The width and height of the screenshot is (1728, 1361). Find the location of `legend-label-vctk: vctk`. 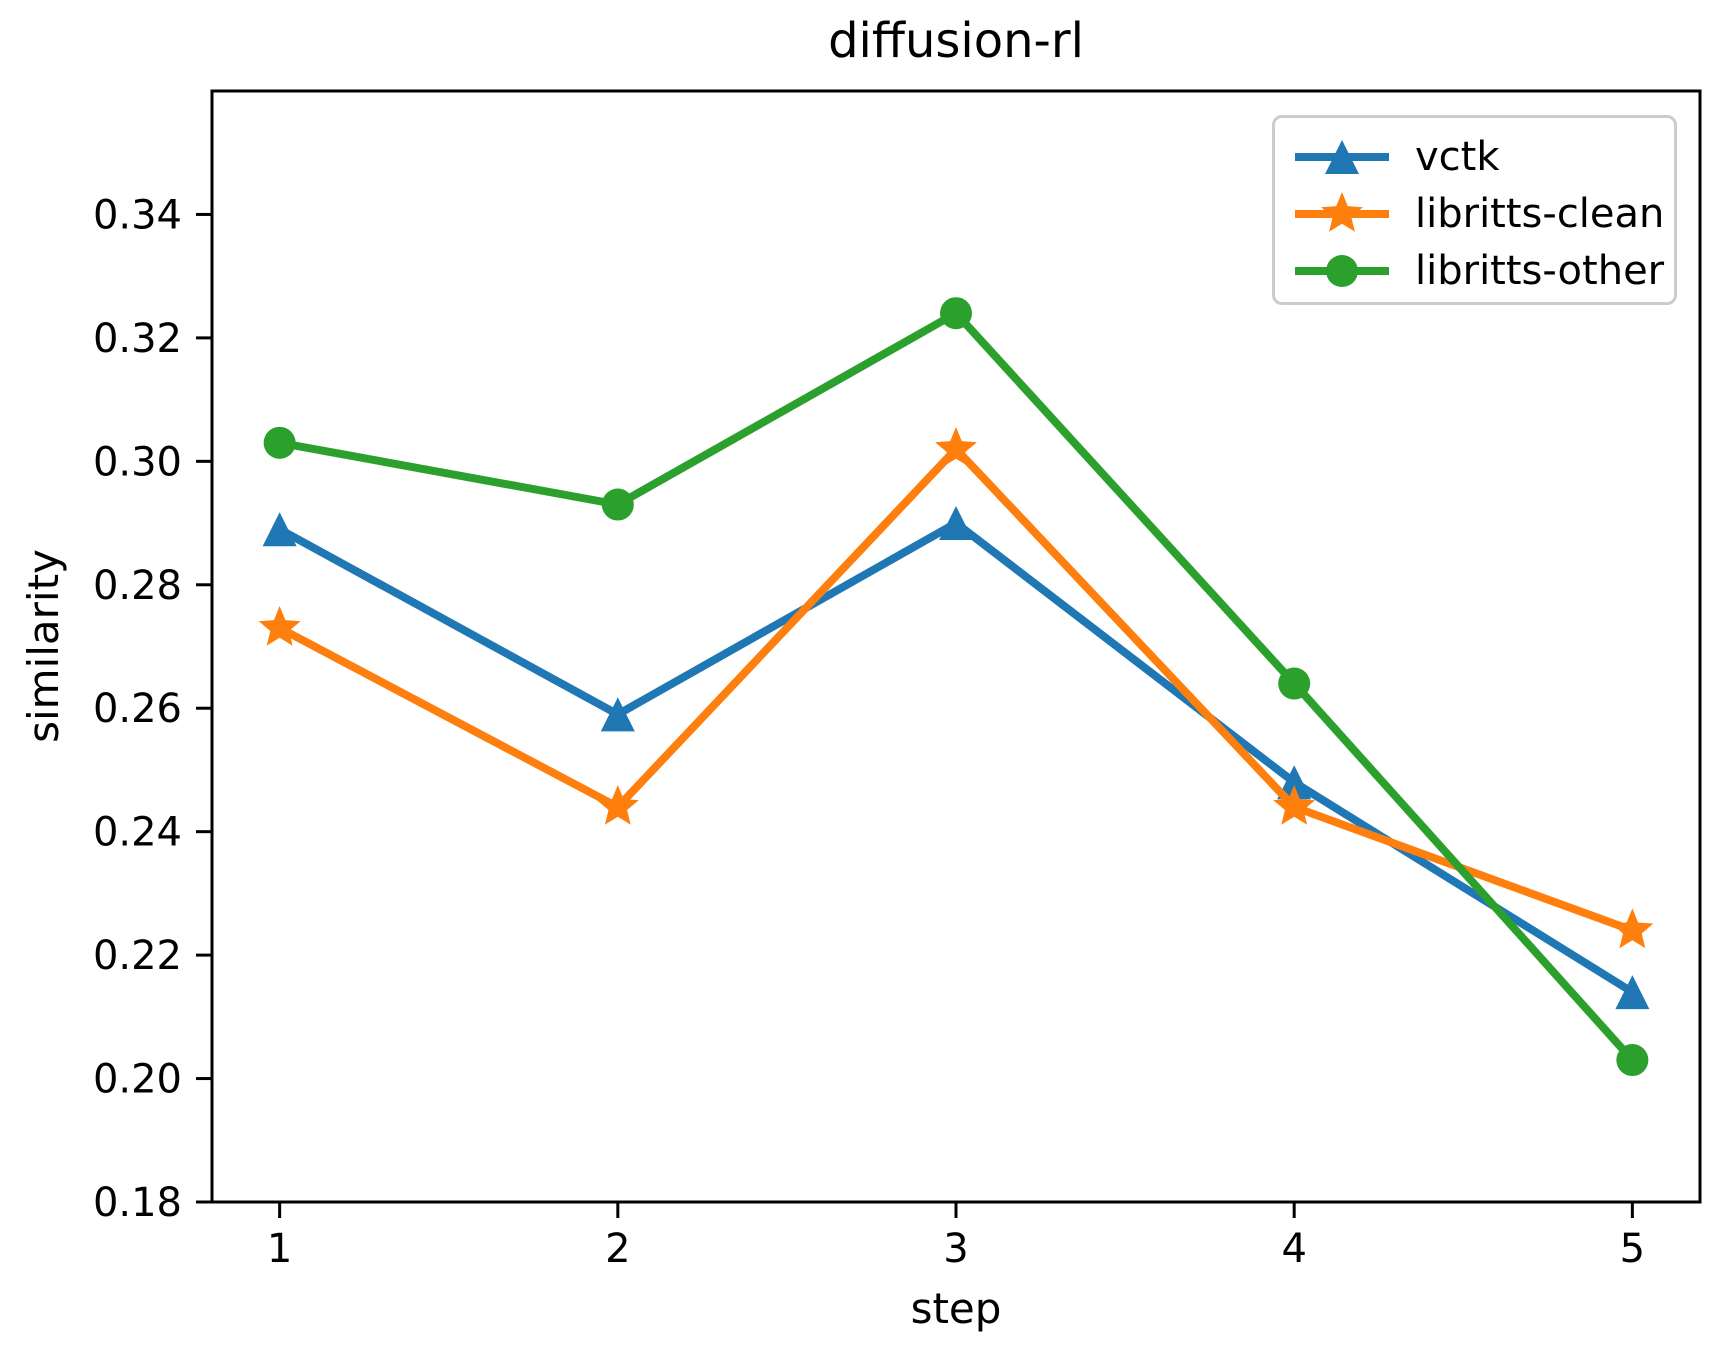

legend-label-vctk: vctk is located at coordinates (1457, 156).